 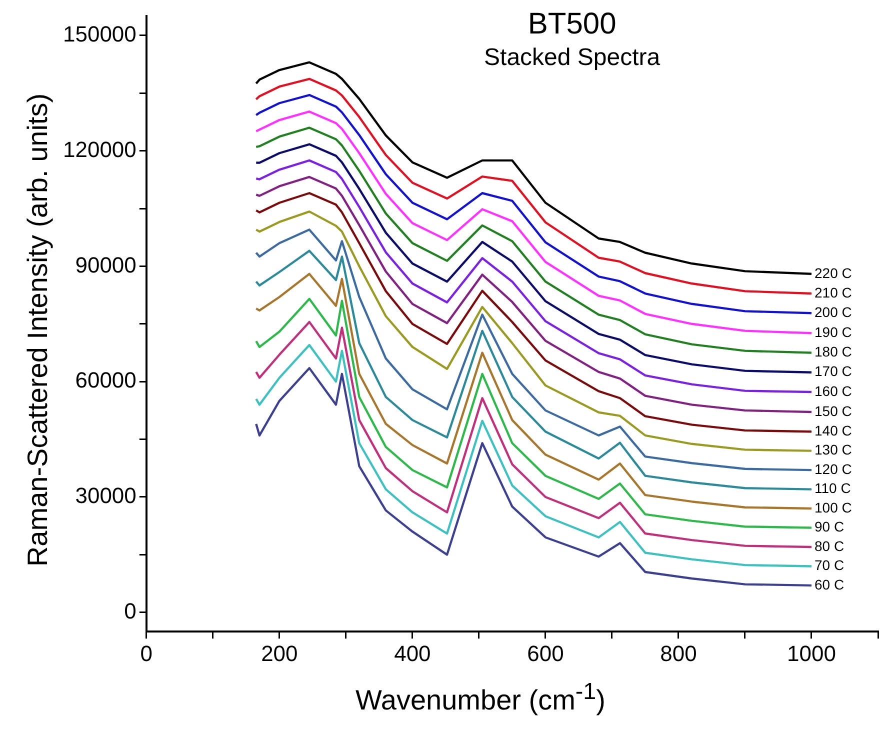 I want to click on series-label: 160 C, so click(x=833, y=390).